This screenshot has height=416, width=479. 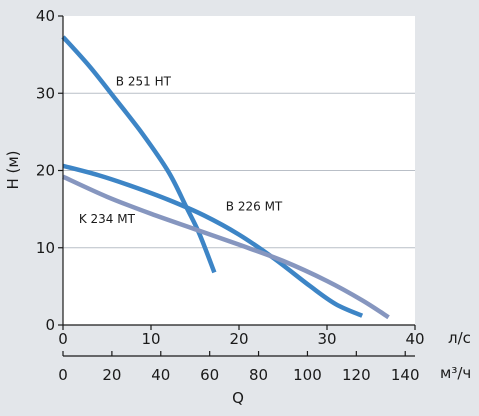 What do you see at coordinates (405, 375) in the screenshot?
I see `x2-tick-label-7: 140` at bounding box center [405, 375].